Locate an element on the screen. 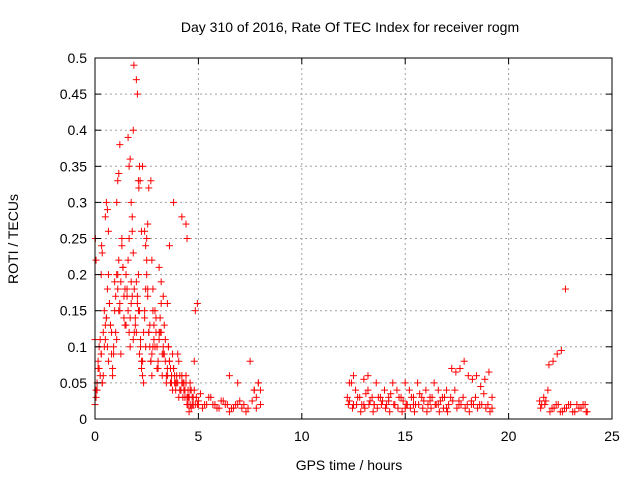 Image resolution: width=640 pixels, height=480 pixels. x-axis-title: GPS time / hours is located at coordinates (349, 465).